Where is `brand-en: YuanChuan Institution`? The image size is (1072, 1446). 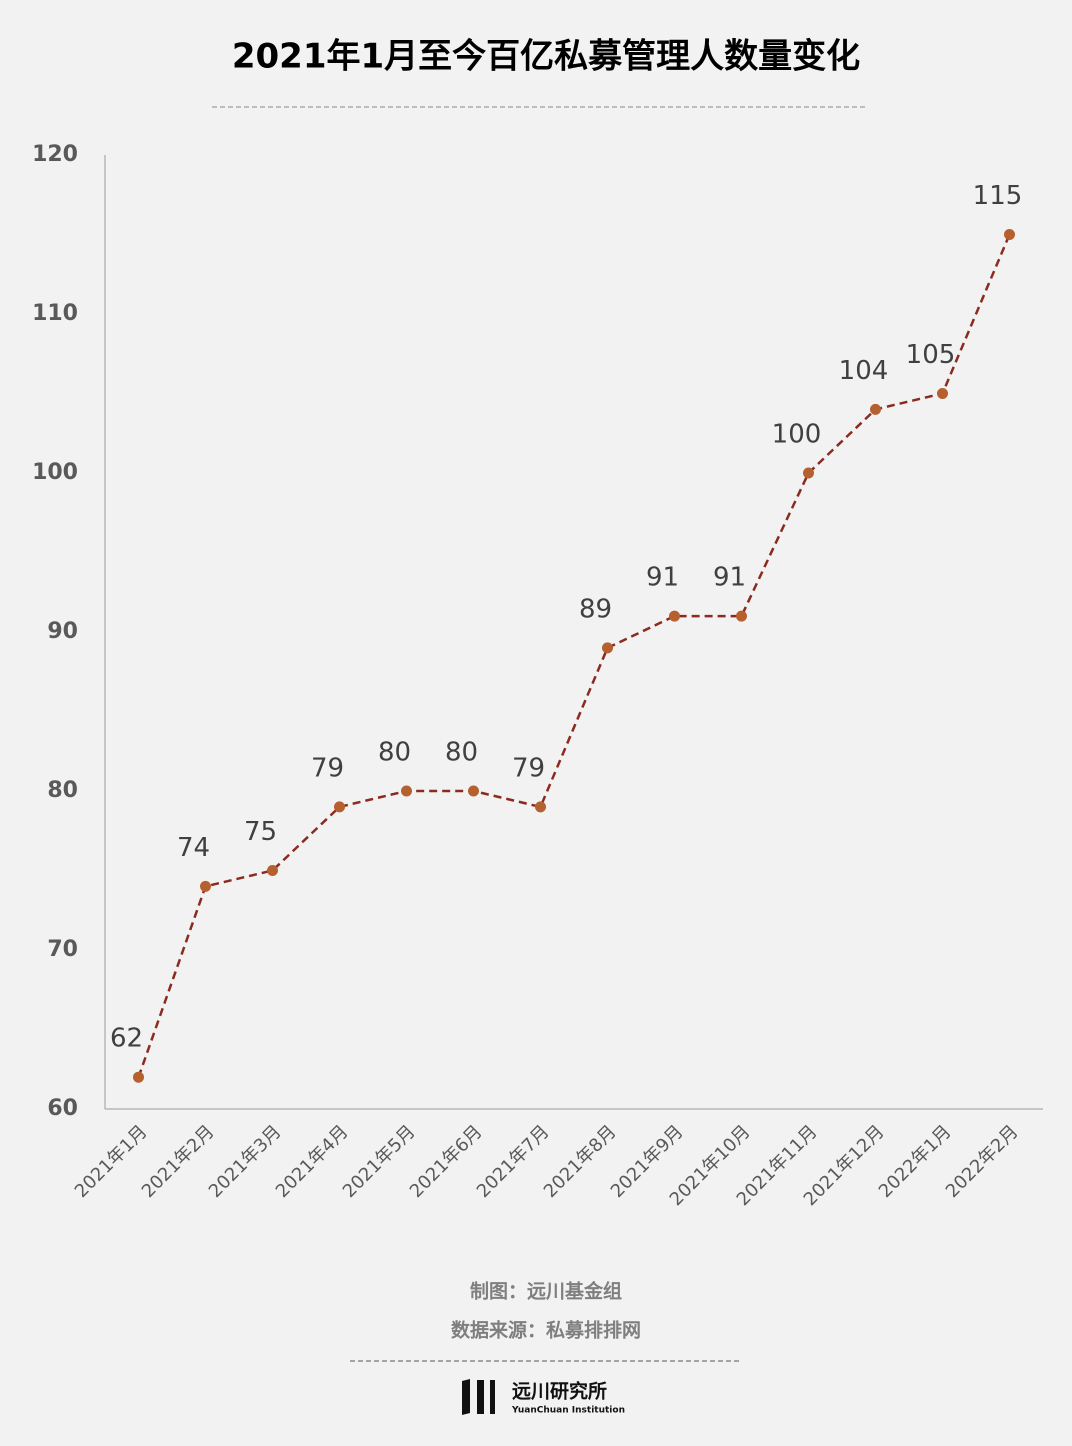
brand-en: YuanChuan Institution is located at coordinates (568, 1411).